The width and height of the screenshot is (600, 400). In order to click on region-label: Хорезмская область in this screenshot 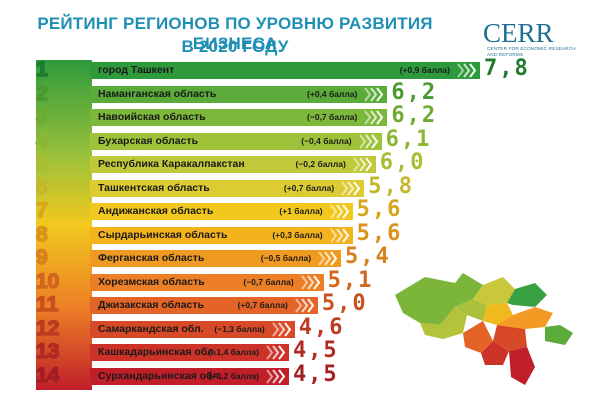, I will do `click(151, 281)`.